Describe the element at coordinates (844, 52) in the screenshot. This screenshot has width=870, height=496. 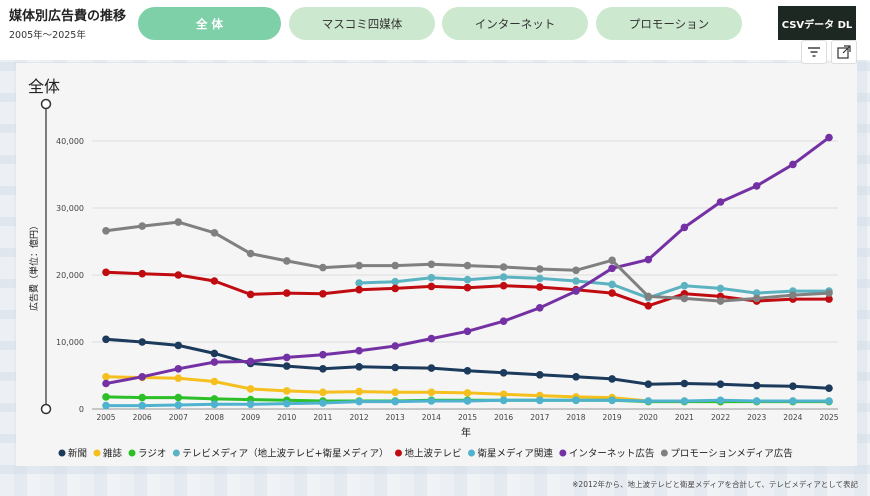
I see `expand-button` at that location.